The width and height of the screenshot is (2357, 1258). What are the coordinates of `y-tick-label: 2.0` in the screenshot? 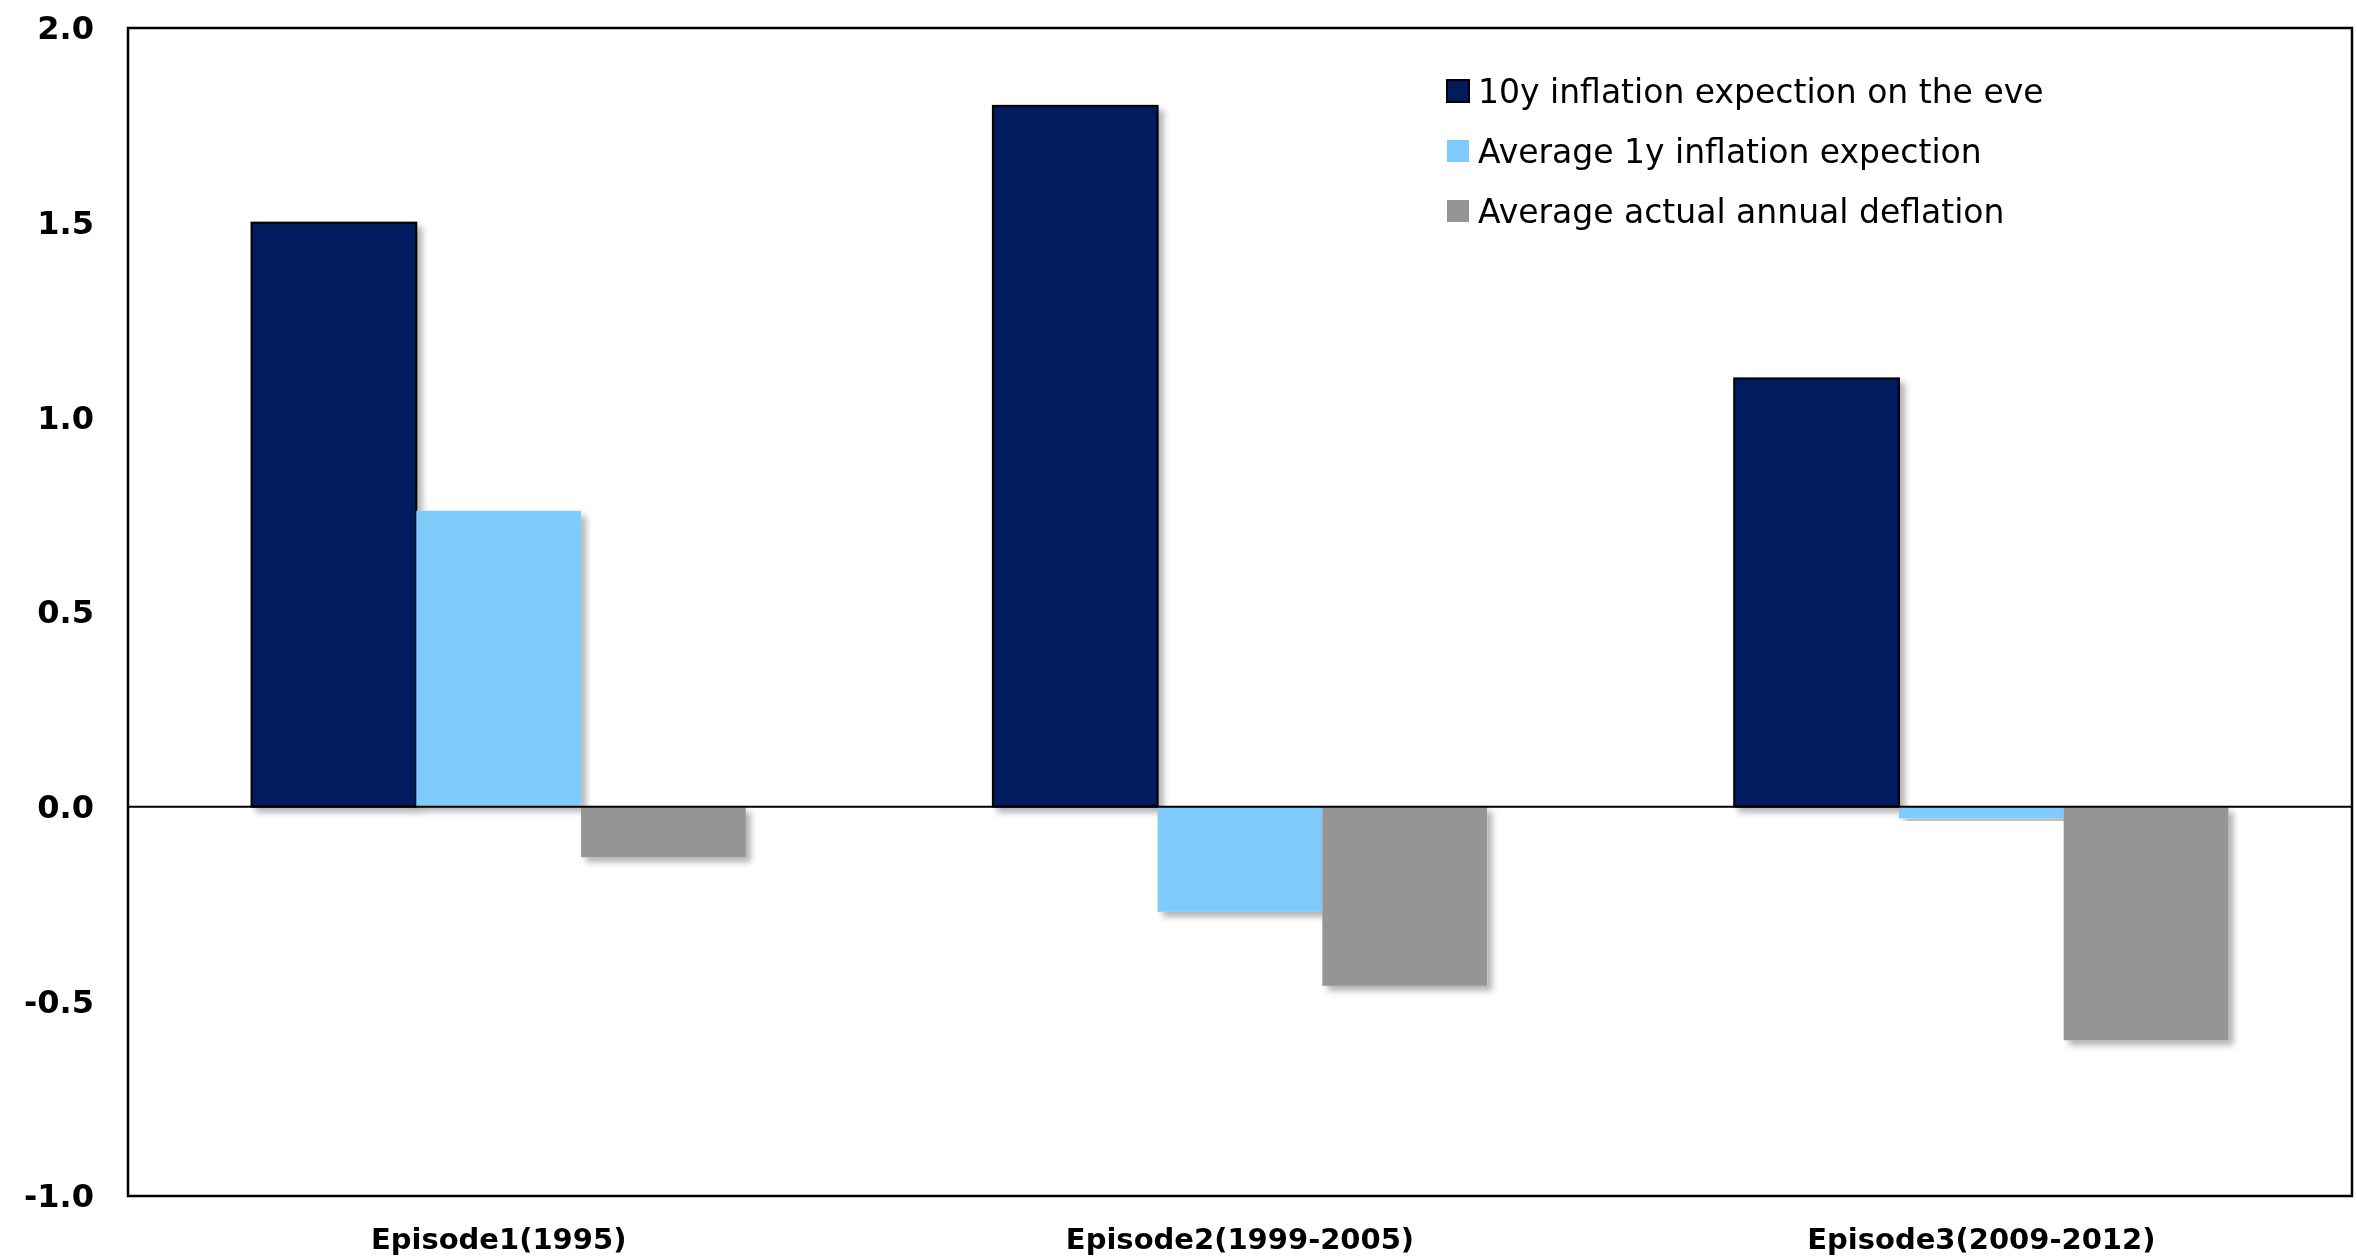 It's located at (65, 28).